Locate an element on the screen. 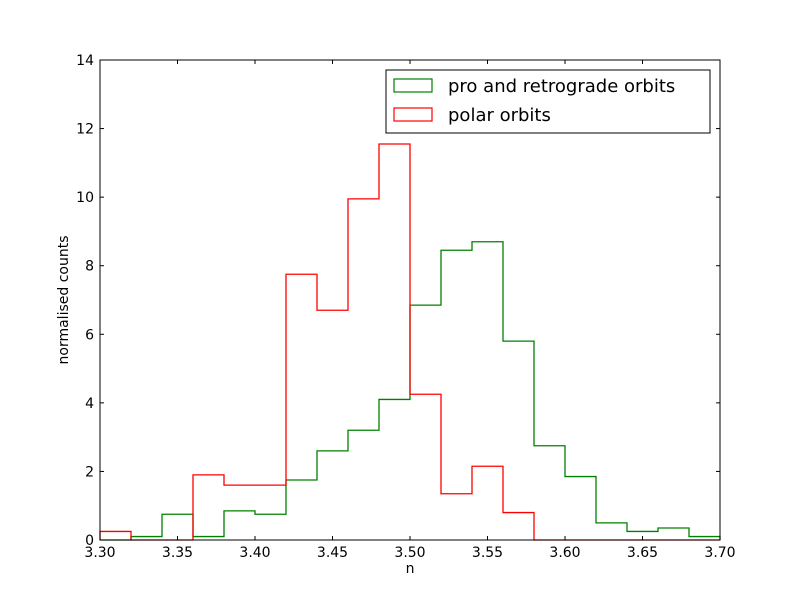 The image size is (800, 600). y-tick-label: 14 is located at coordinates (85, 61).